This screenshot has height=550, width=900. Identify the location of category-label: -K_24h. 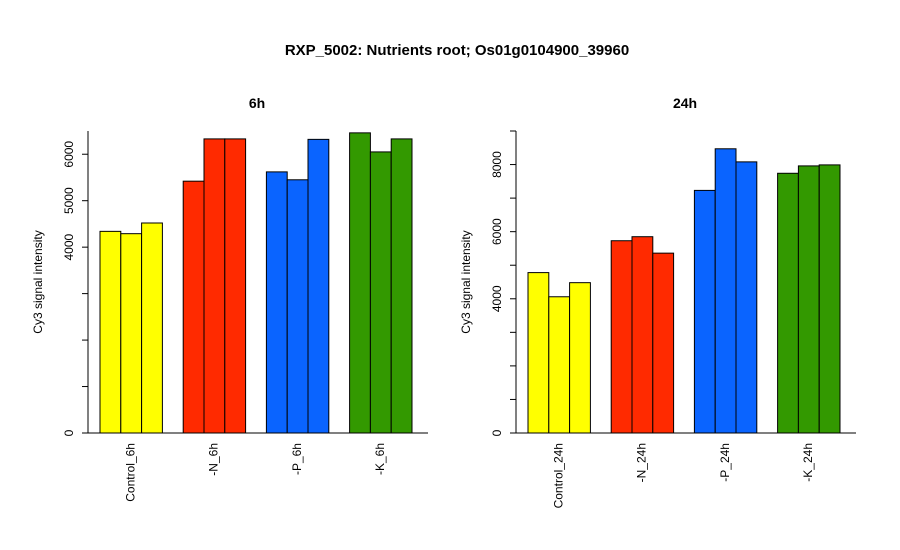
(808, 462).